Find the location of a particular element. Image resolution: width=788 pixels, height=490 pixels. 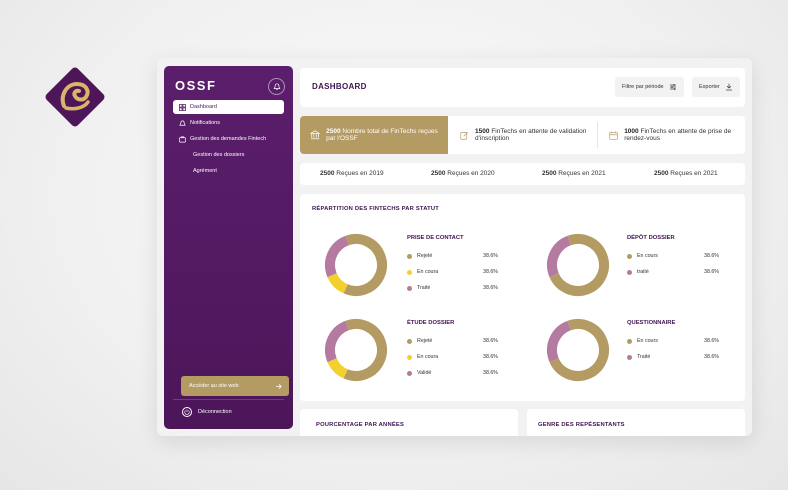

year-stat-2021-b: 2500 Reçues en 2021 is located at coordinates (686, 173).